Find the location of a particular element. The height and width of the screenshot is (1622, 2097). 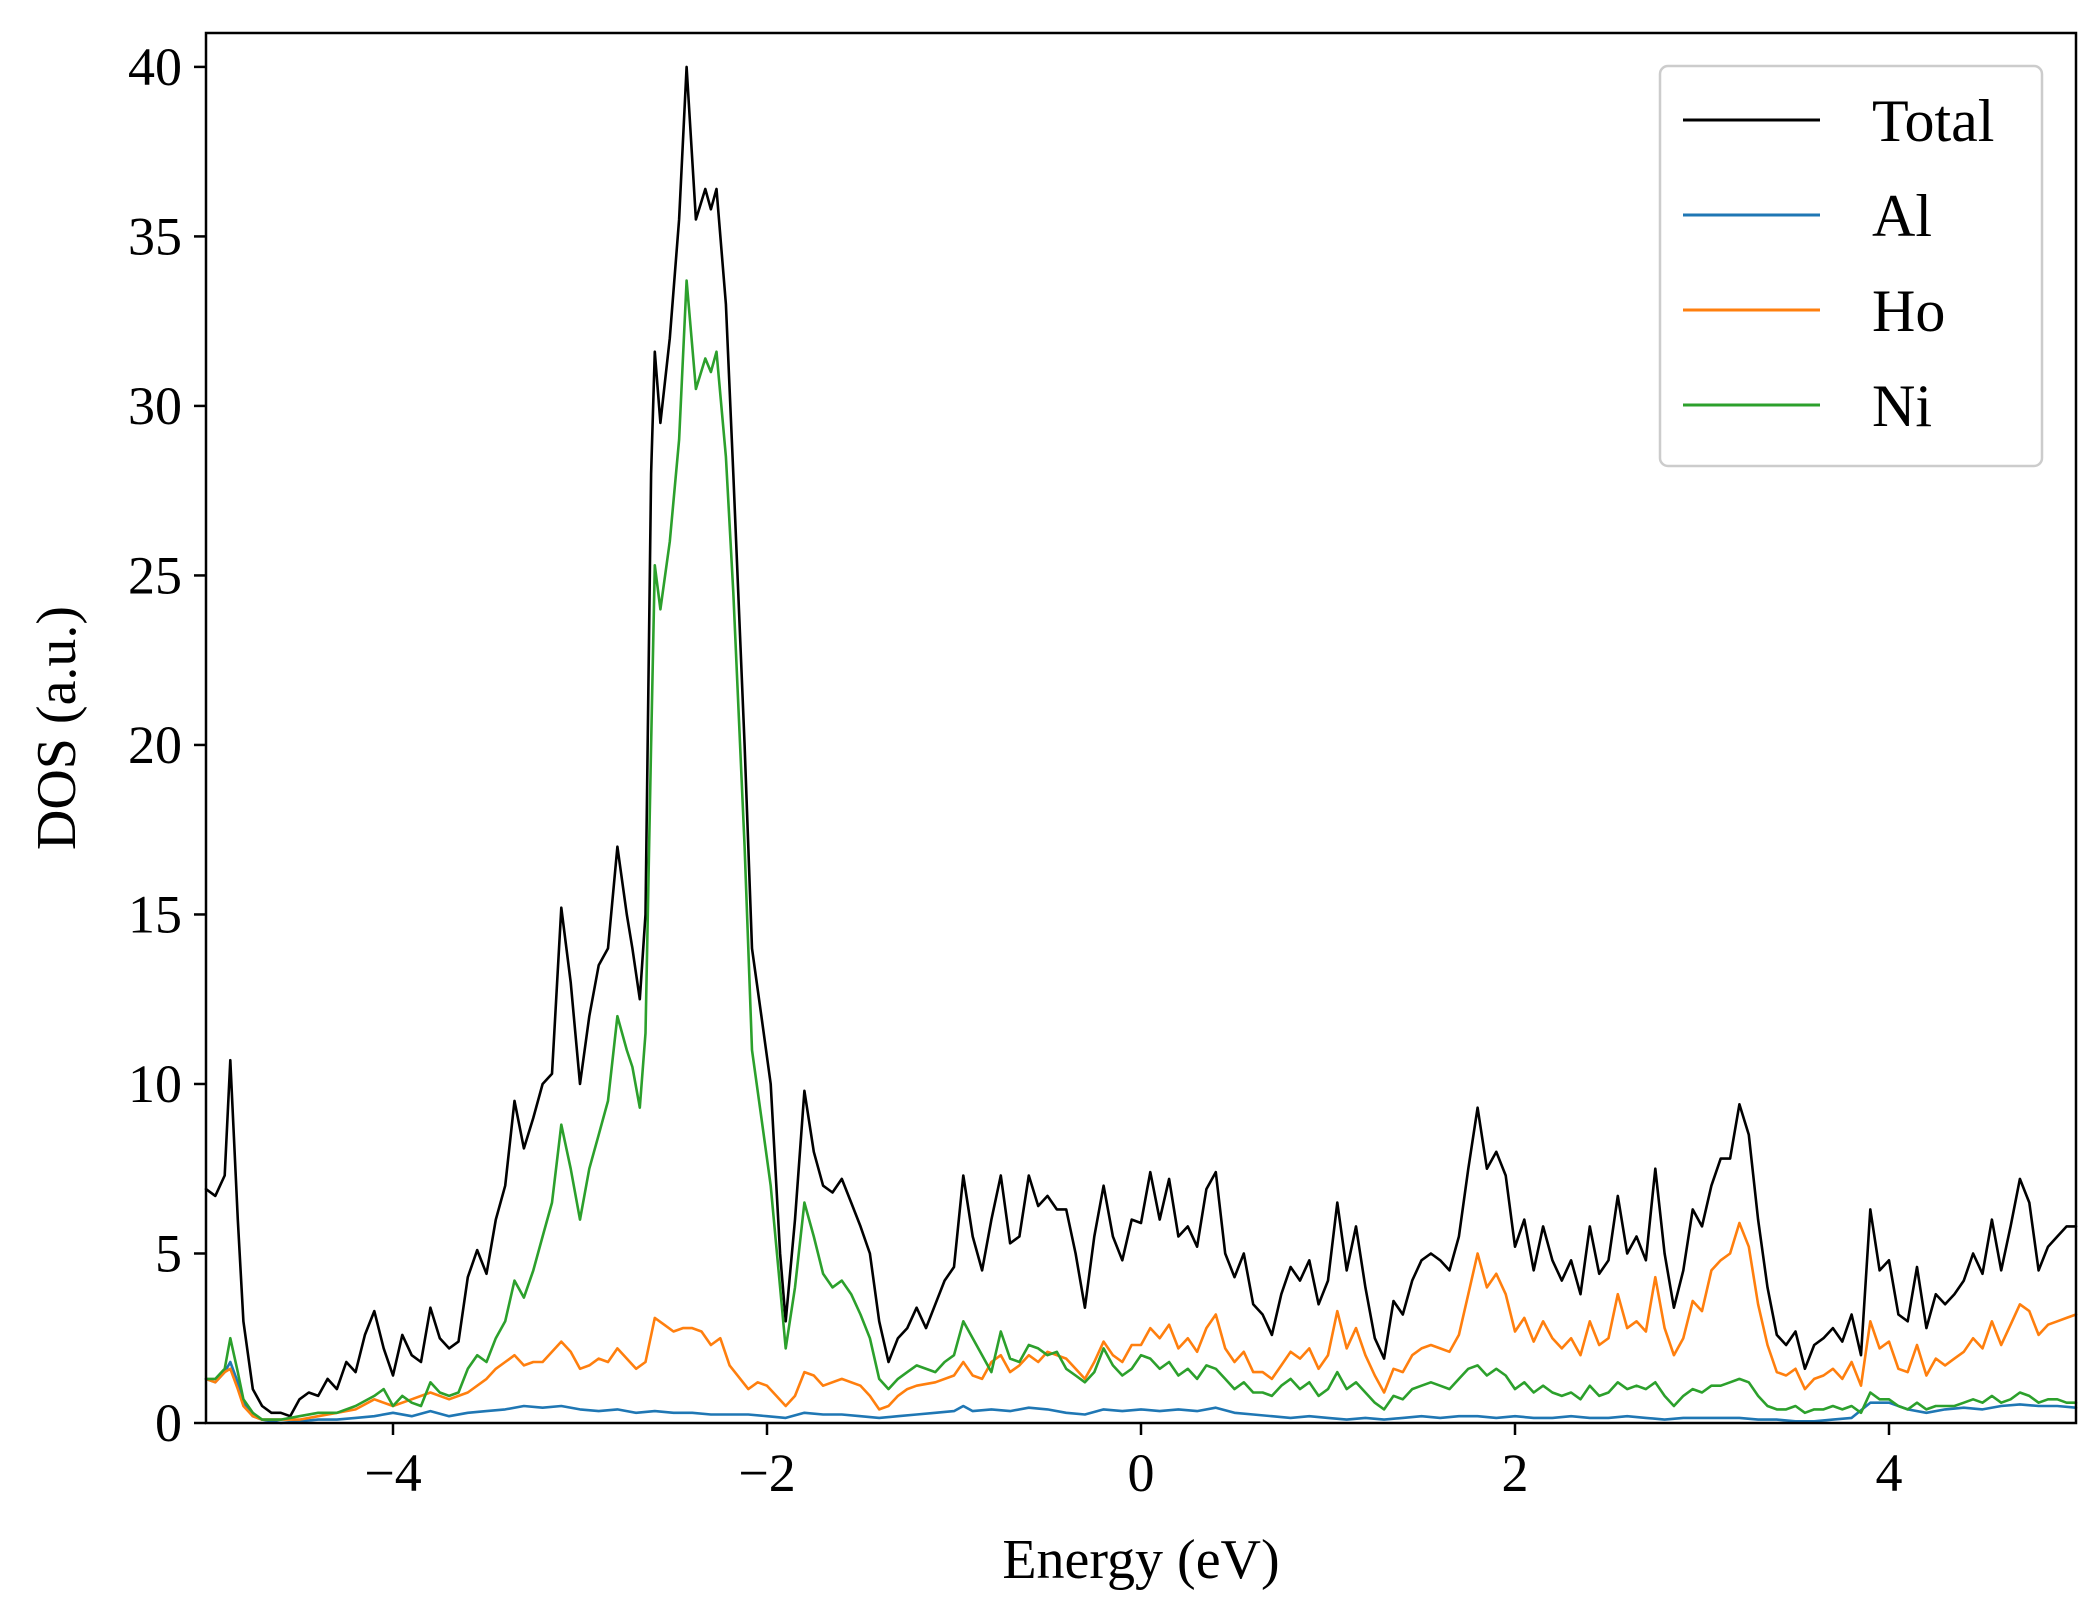

y-tick-label: 35 is located at coordinates (155, 236).